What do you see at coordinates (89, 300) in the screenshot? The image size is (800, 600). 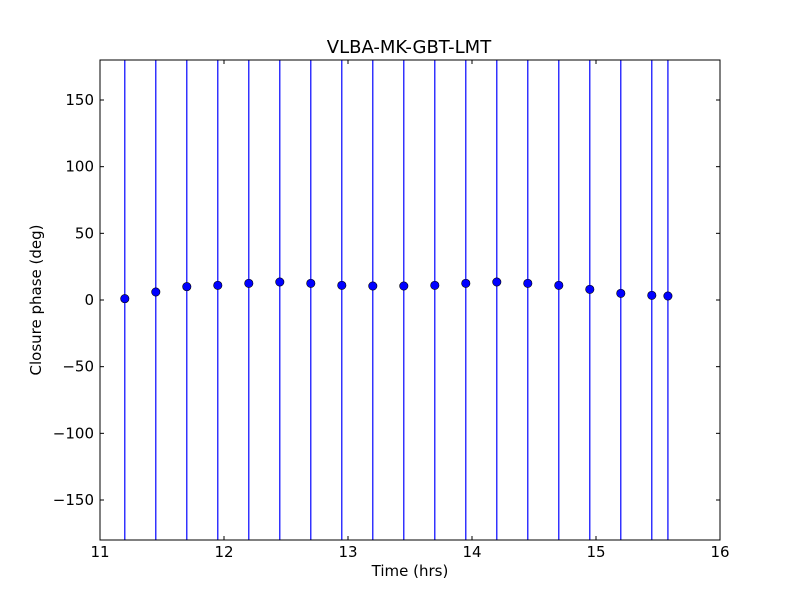 I see `y-tick-label: 0` at bounding box center [89, 300].